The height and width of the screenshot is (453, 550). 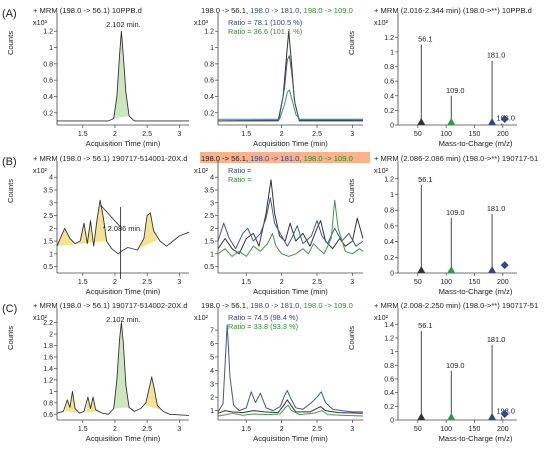 I want to click on peak-annotation: * 2.086 min., so click(x=122, y=228).